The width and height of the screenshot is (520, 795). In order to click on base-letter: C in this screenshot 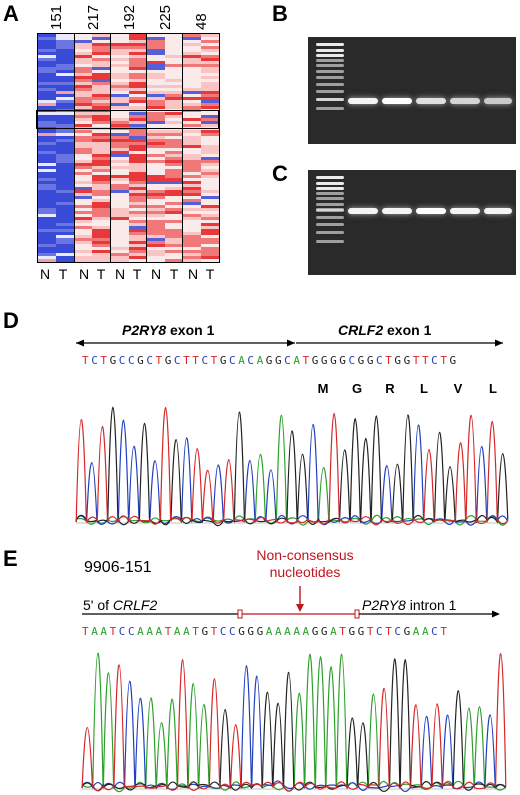, I will do `click(123, 360)`.